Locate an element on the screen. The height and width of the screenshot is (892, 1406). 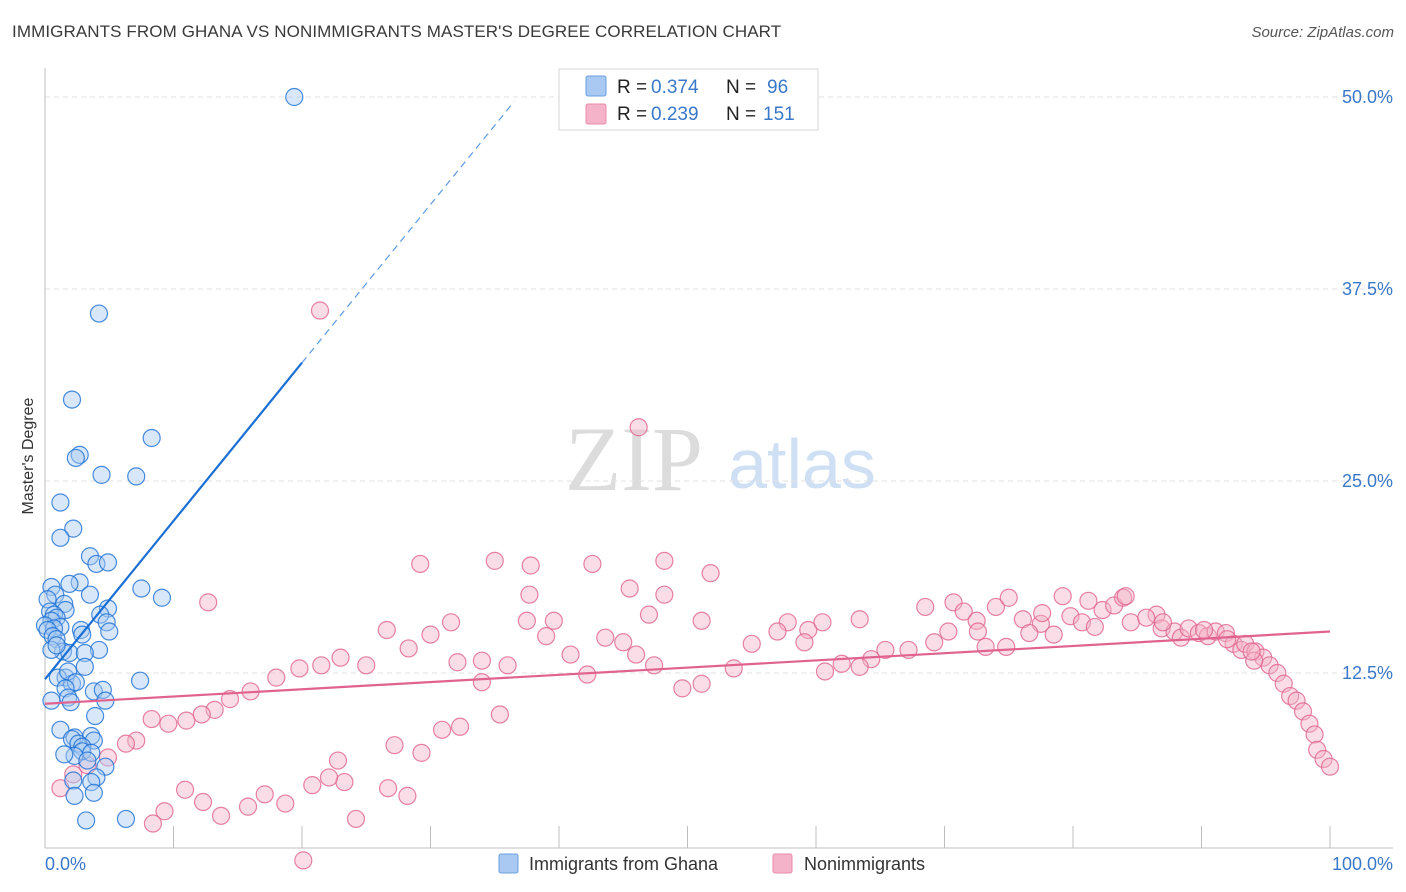
y-tick-label: 25.0% is located at coordinates (1367, 481).